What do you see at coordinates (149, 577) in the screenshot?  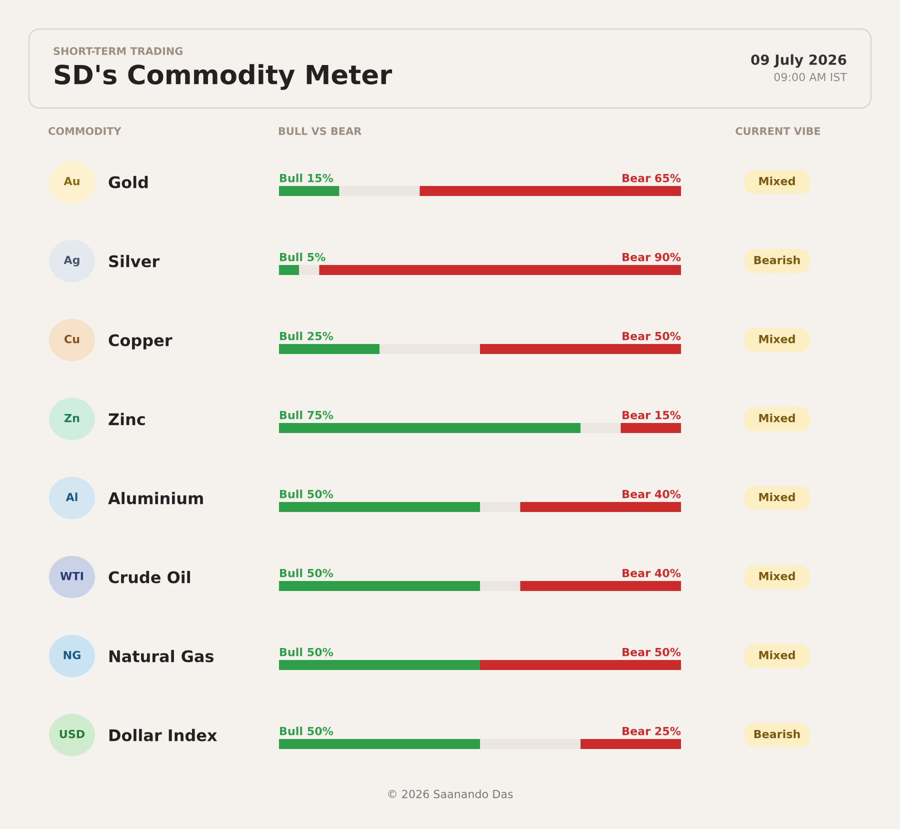 I see `y-tick-label: Crude Oil` at bounding box center [149, 577].